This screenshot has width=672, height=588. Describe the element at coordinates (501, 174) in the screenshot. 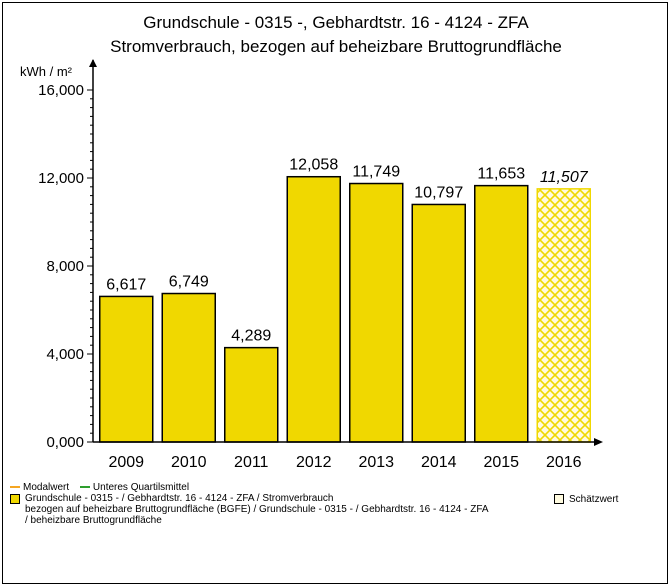

I see `value-label-2015: 11,653` at that location.